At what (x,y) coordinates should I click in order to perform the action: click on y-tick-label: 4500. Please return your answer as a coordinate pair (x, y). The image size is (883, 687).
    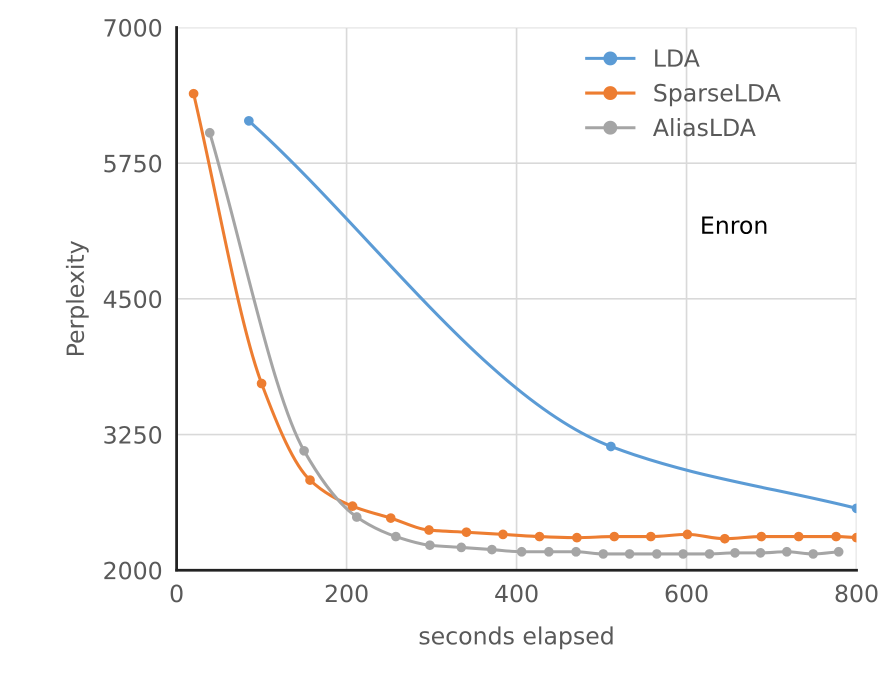
    Looking at the image, I should click on (133, 299).